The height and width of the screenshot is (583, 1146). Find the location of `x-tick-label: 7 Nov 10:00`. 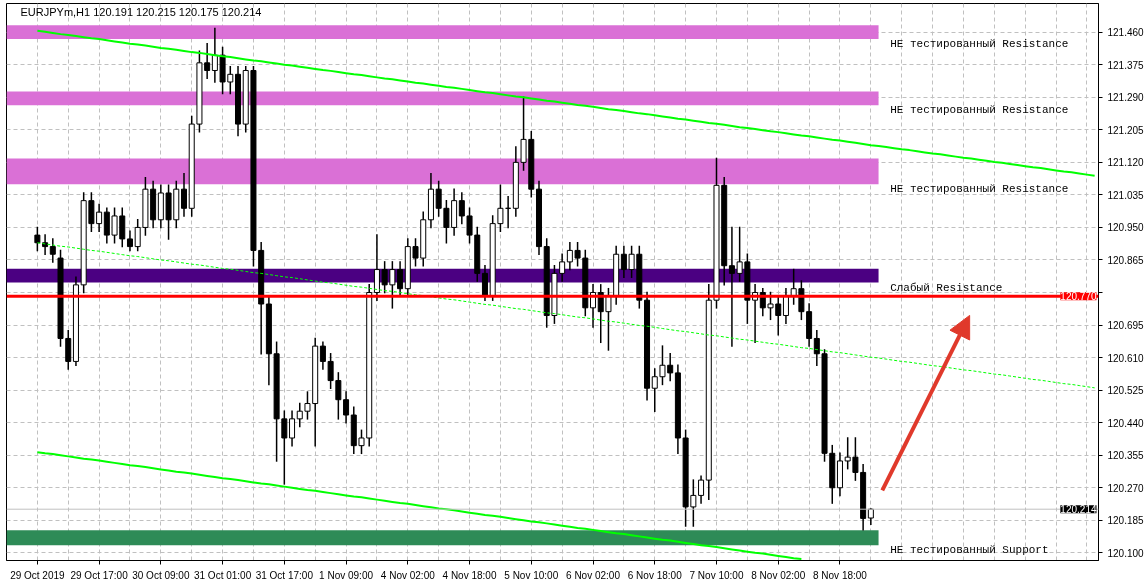

x-tick-label: 7 Nov 10:00 is located at coordinates (716, 575).